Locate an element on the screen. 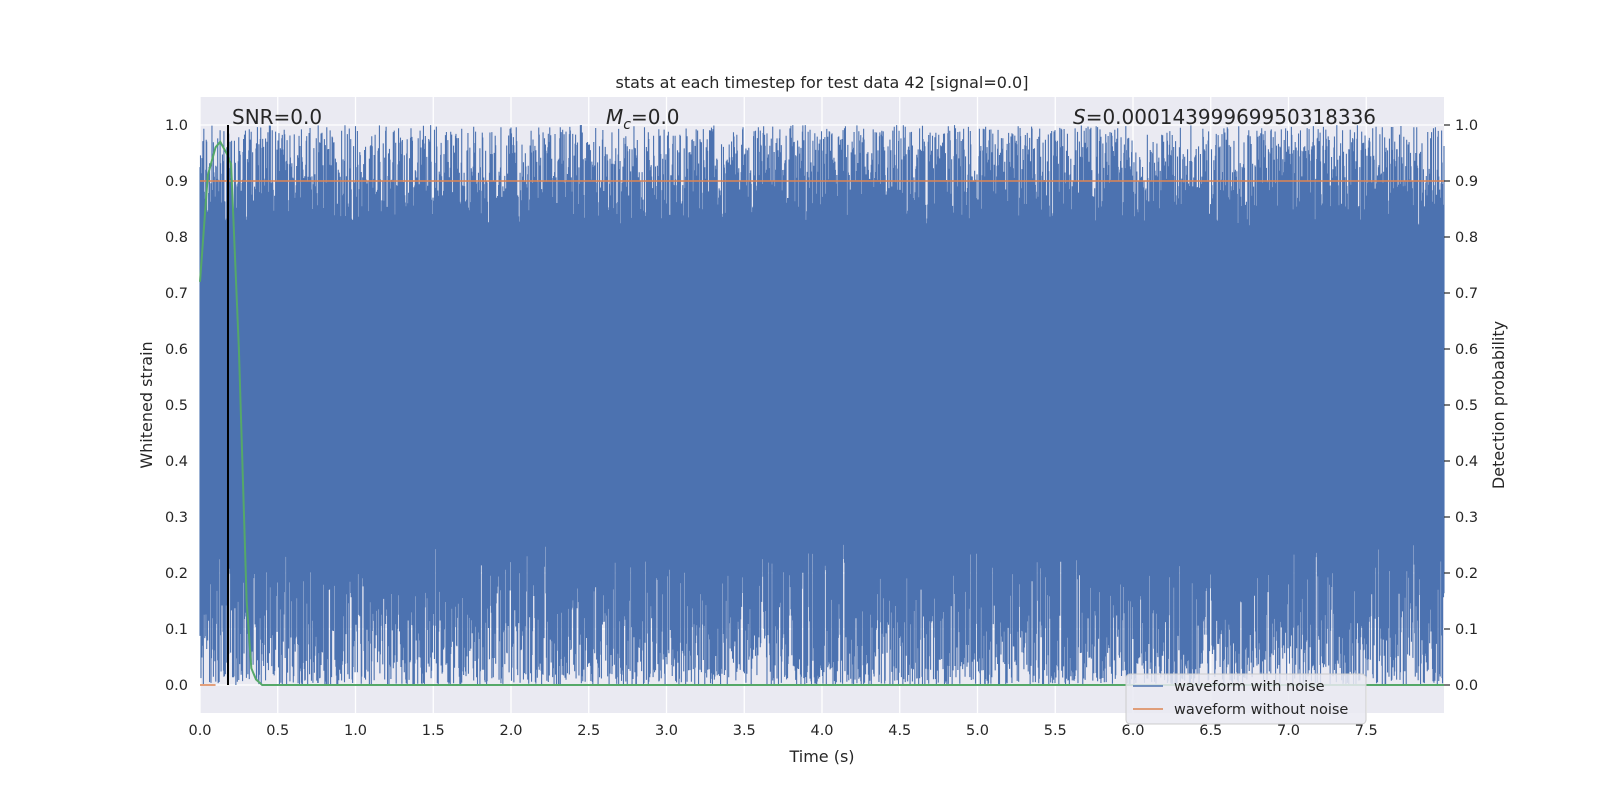 The height and width of the screenshot is (800, 1600). x-tick-label: 3.5 is located at coordinates (744, 731).